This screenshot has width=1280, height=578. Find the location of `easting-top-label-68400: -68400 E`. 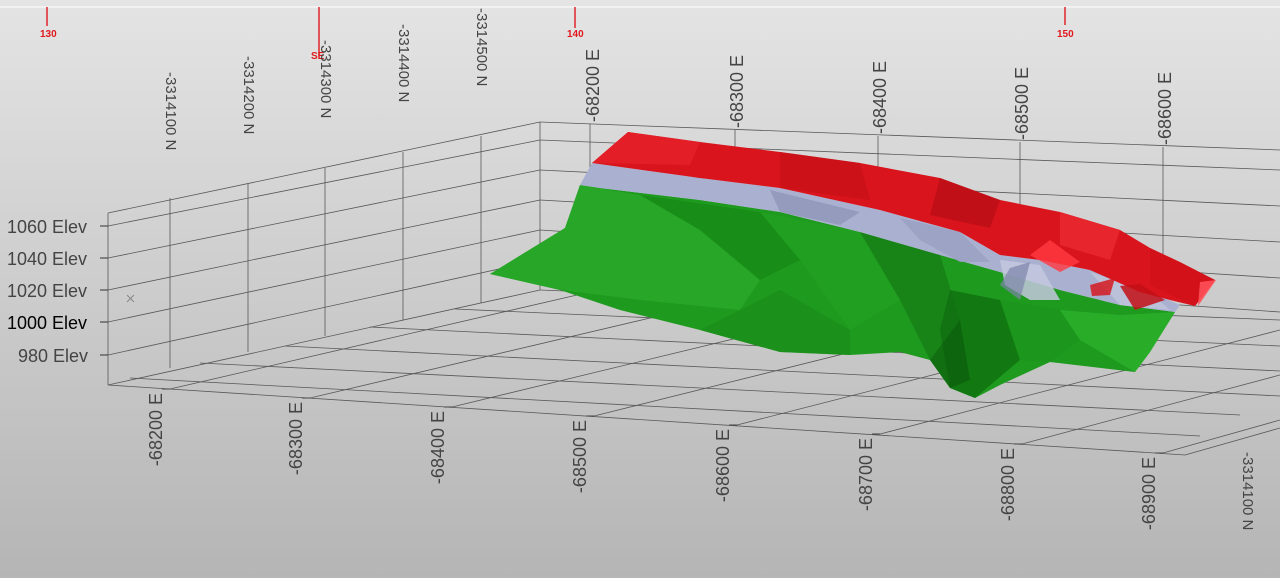

easting-top-label-68400: -68400 E is located at coordinates (880, 97).